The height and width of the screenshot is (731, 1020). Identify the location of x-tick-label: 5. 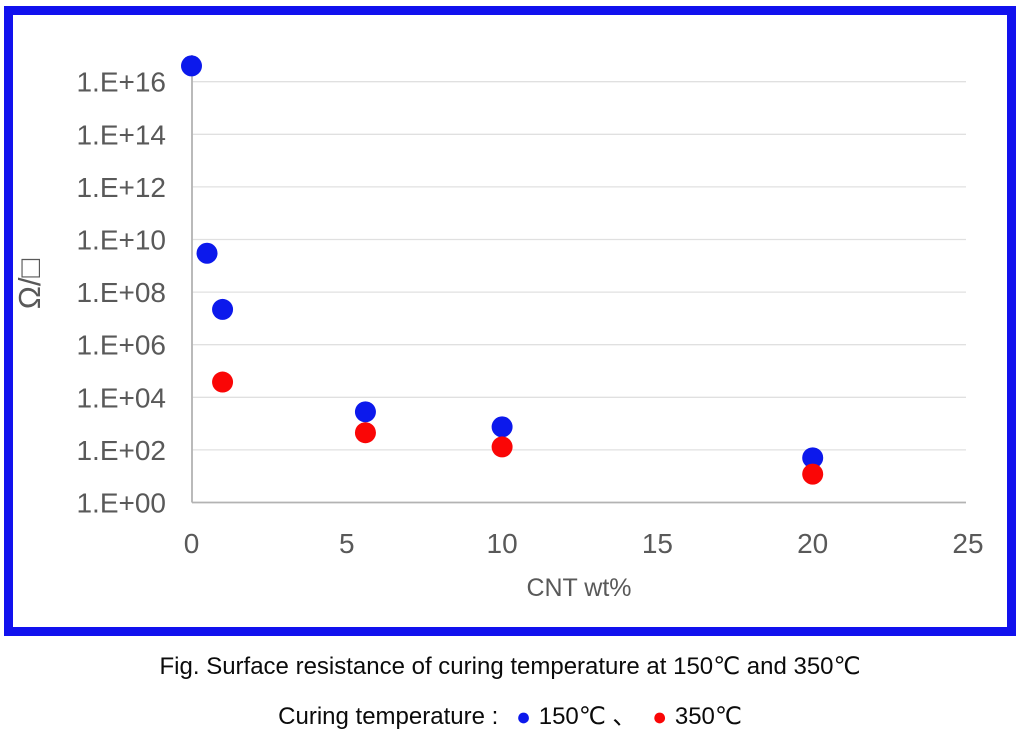
(347, 543).